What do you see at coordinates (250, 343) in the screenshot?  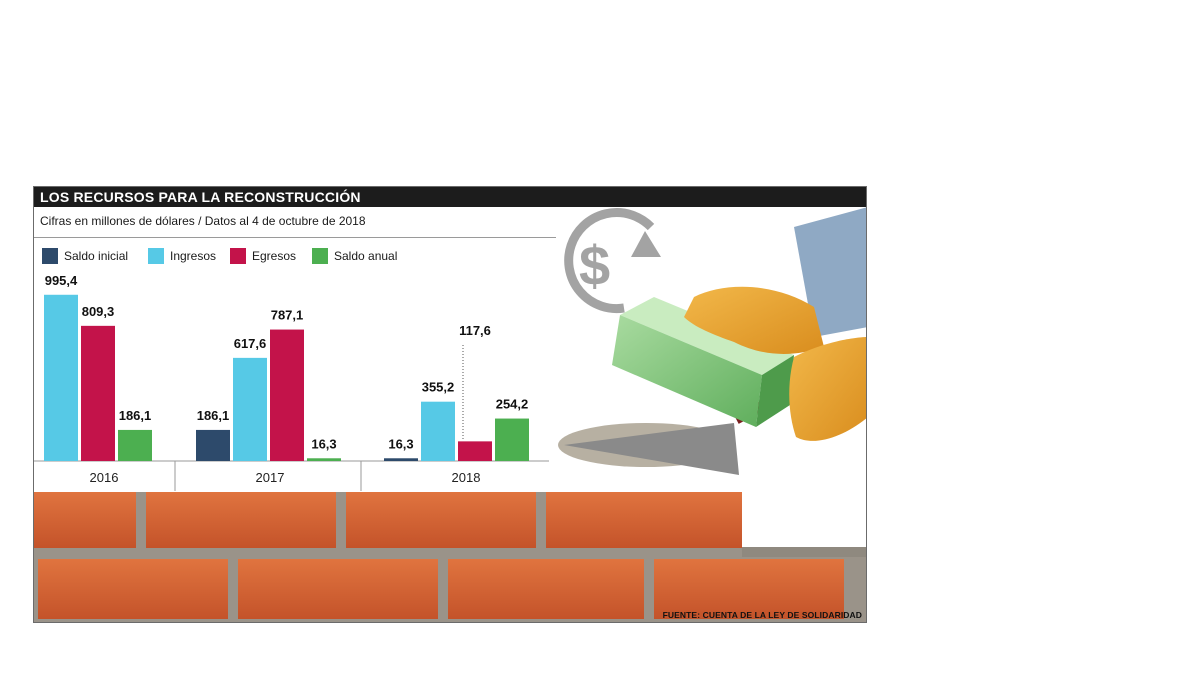 I see `bar-value-label: 617,6` at bounding box center [250, 343].